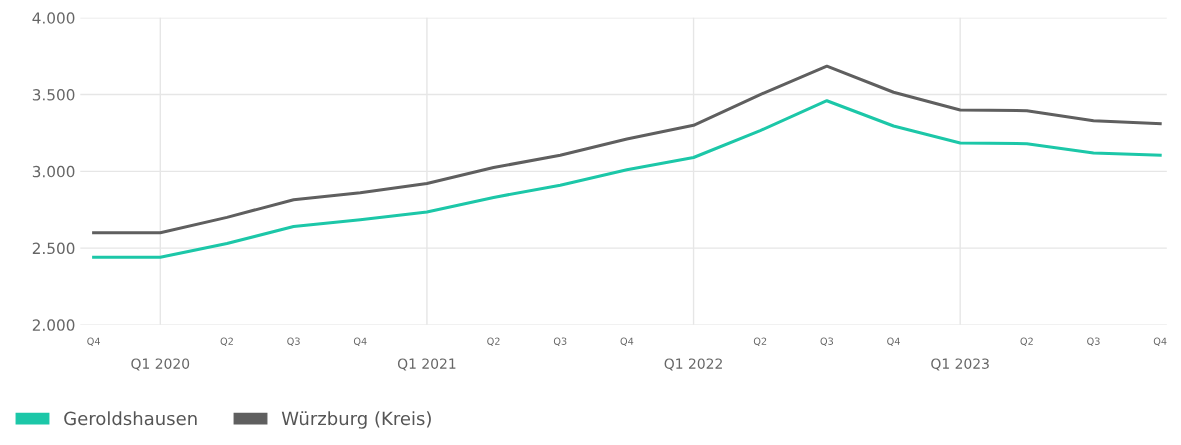 The width and height of the screenshot is (1181, 445). What do you see at coordinates (356, 420) in the screenshot?
I see `legend-label: Würzburg (Kreis)` at bounding box center [356, 420].